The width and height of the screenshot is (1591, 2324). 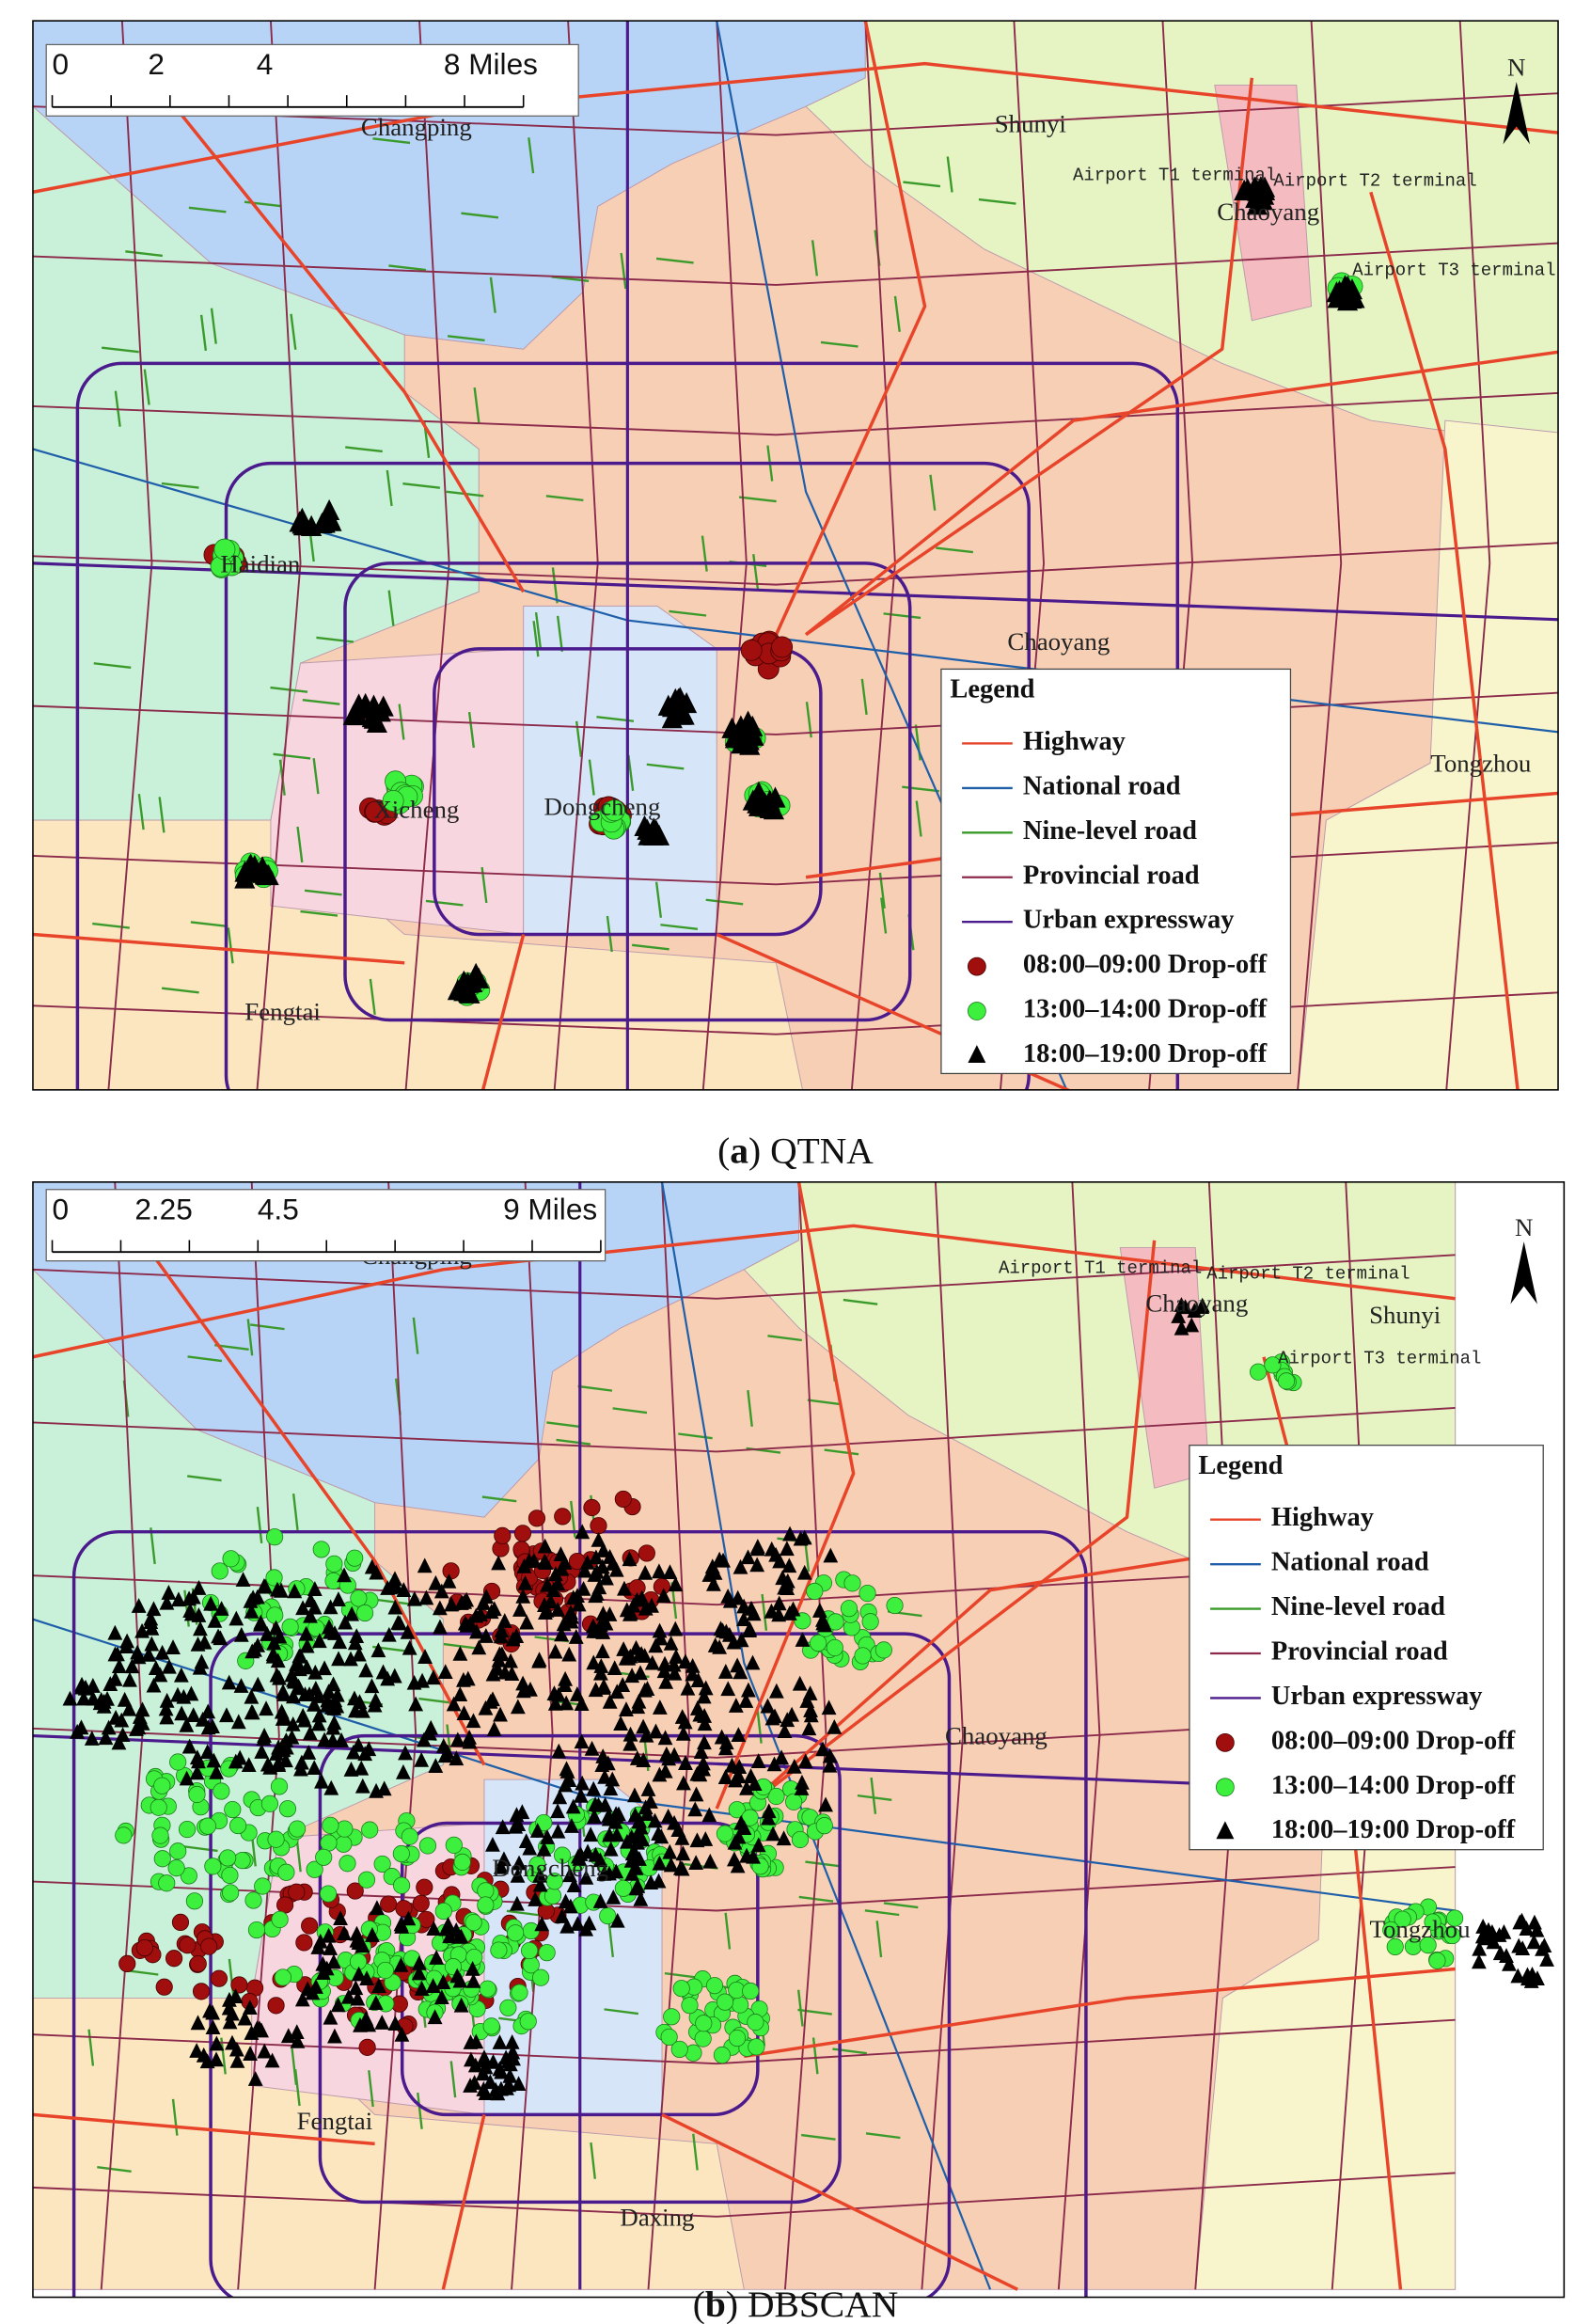 I want to click on place-label: Shunyi, so click(x=1030, y=124).